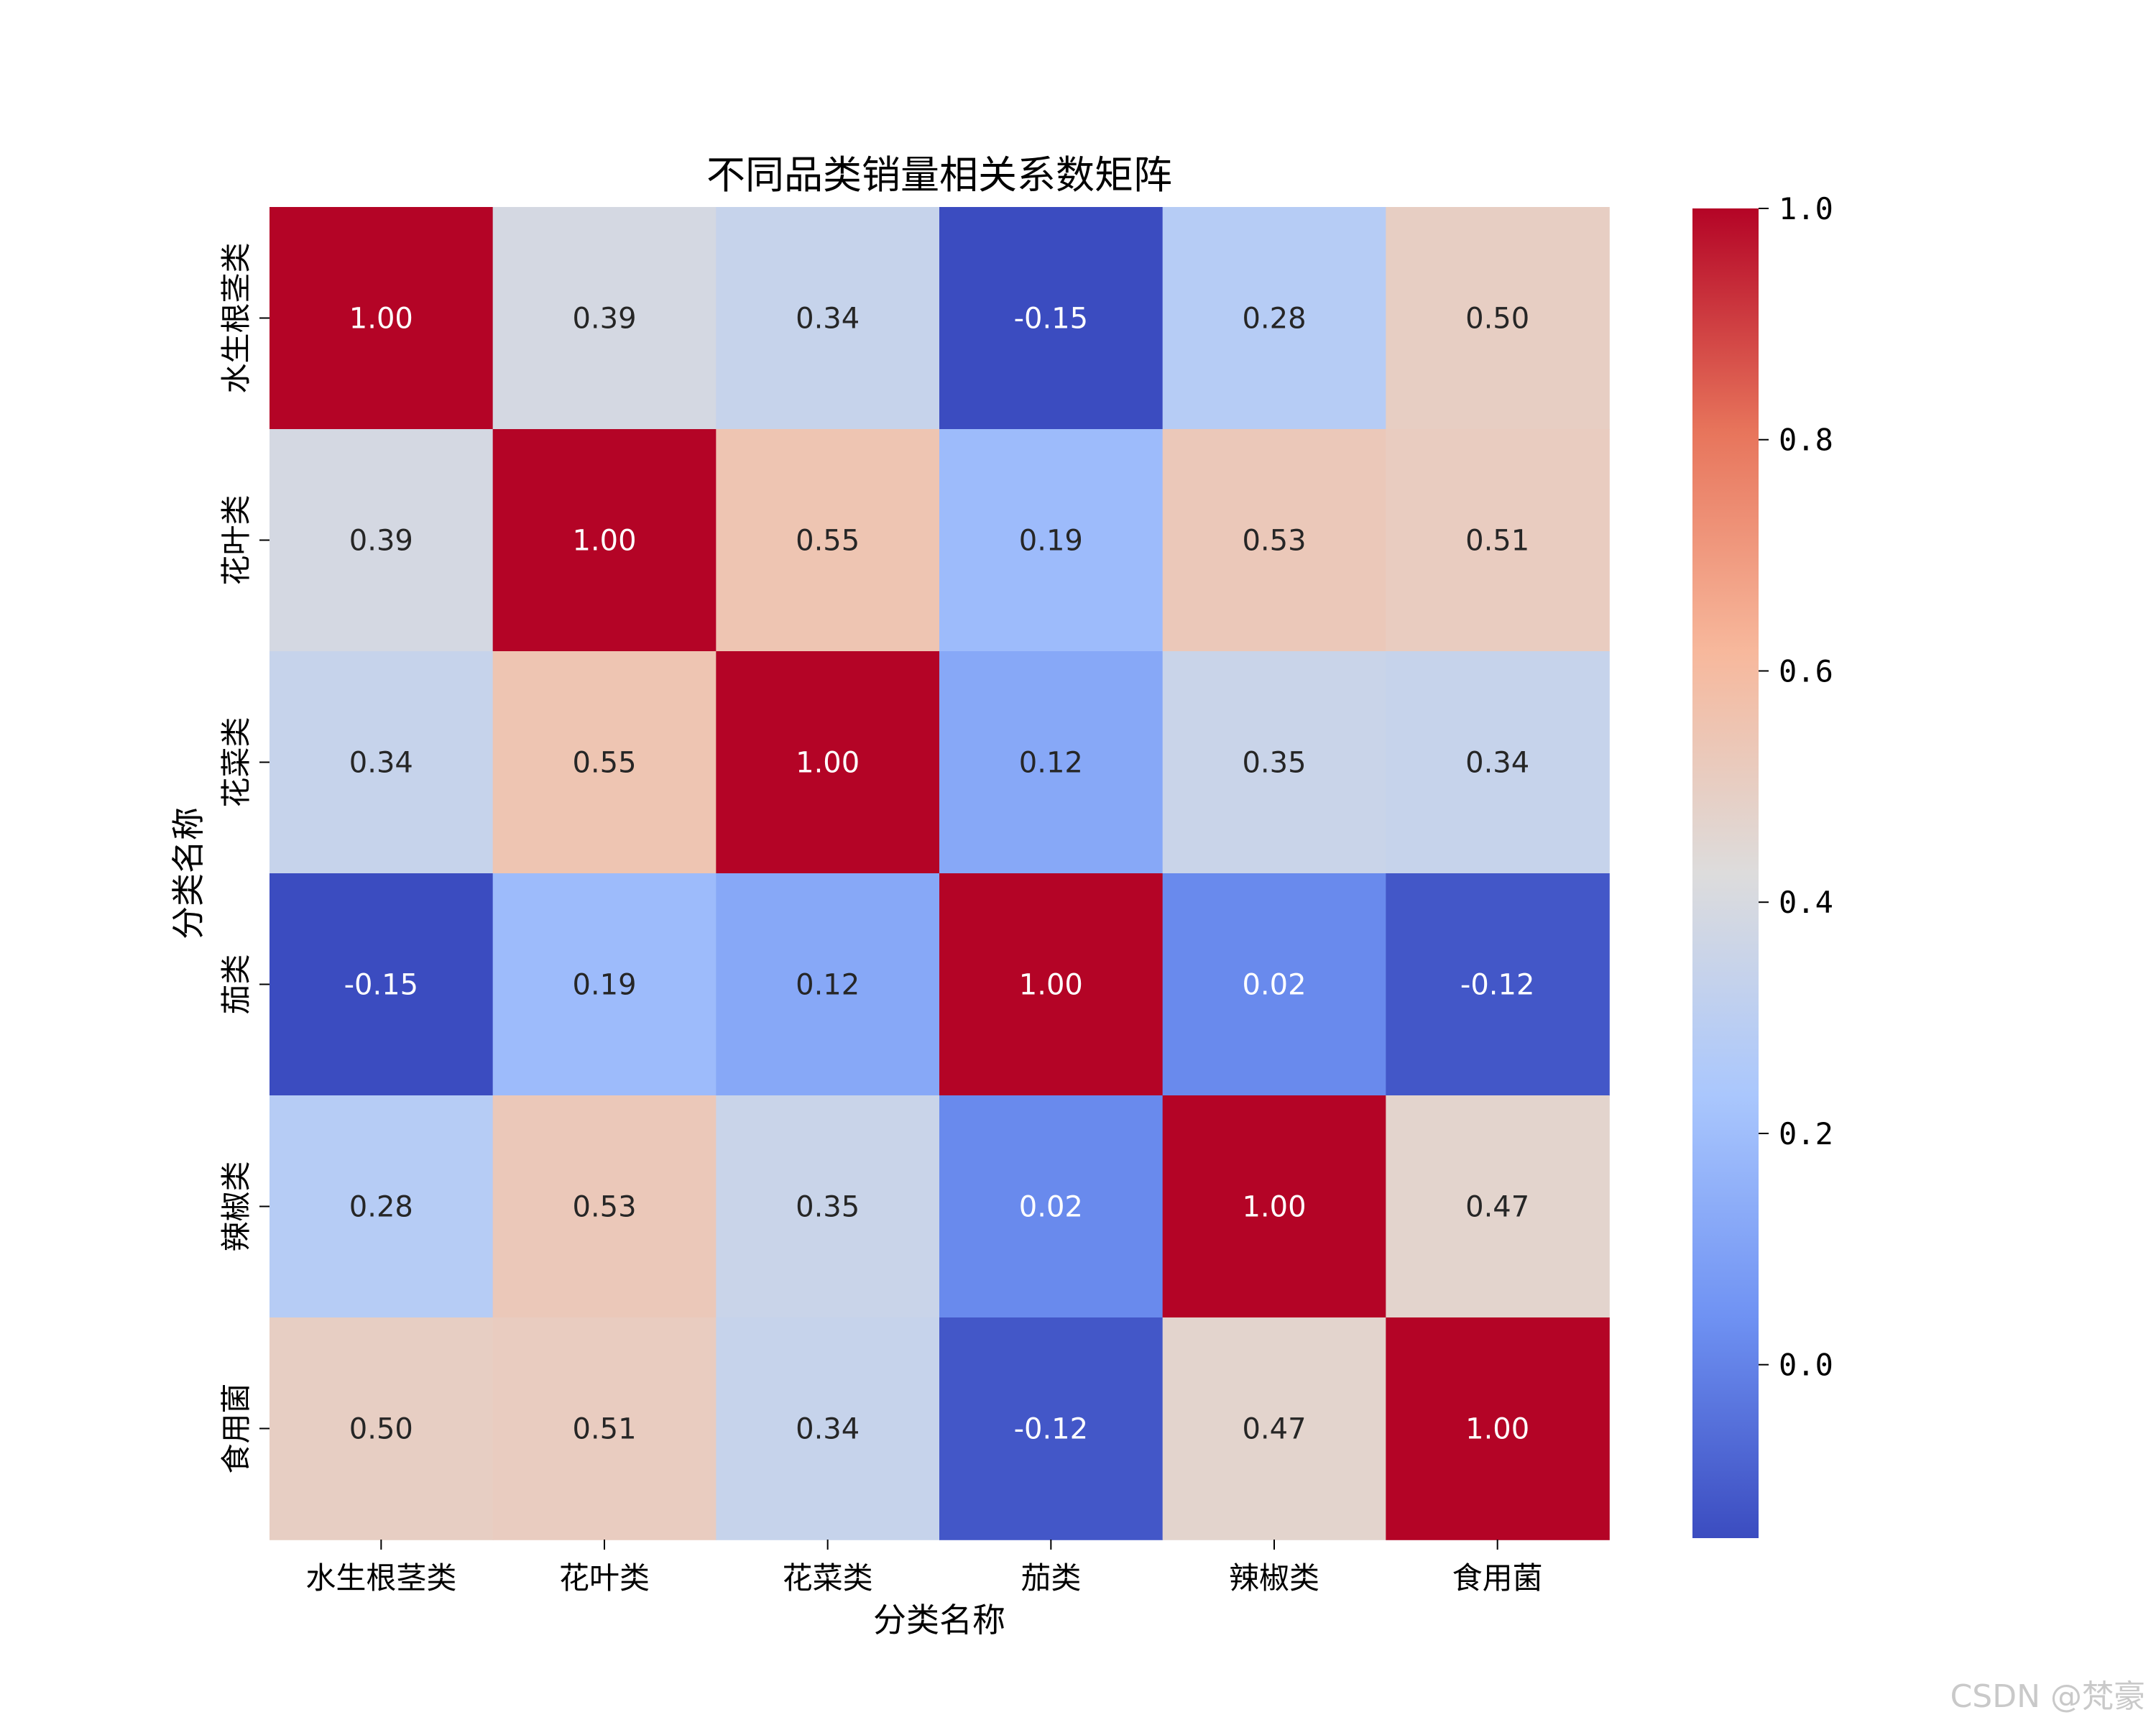 Image resolution: width=2156 pixels, height=1725 pixels. Describe the element at coordinates (1051, 1578) in the screenshot. I see `x-tick-label: 茄类` at that location.